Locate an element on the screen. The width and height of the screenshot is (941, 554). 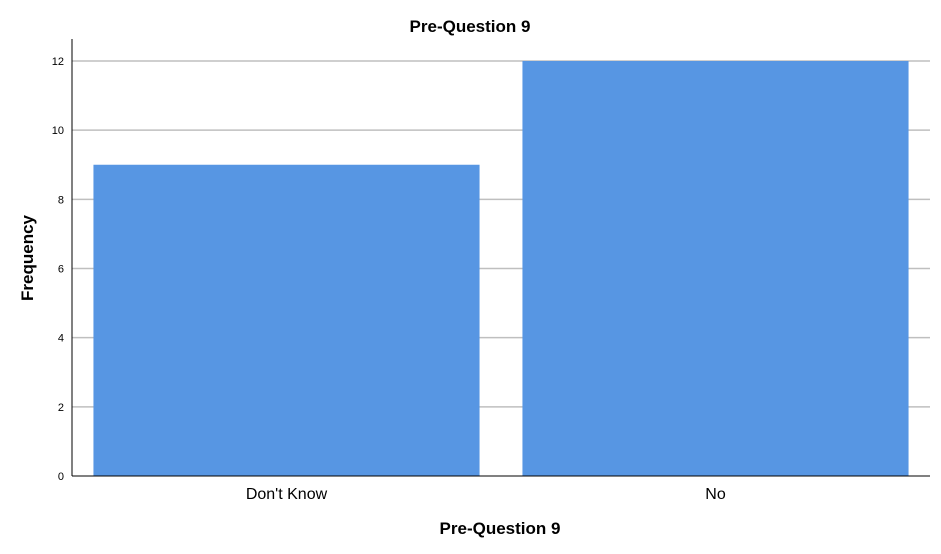
y-tick-label: 2 is located at coordinates (61, 408).